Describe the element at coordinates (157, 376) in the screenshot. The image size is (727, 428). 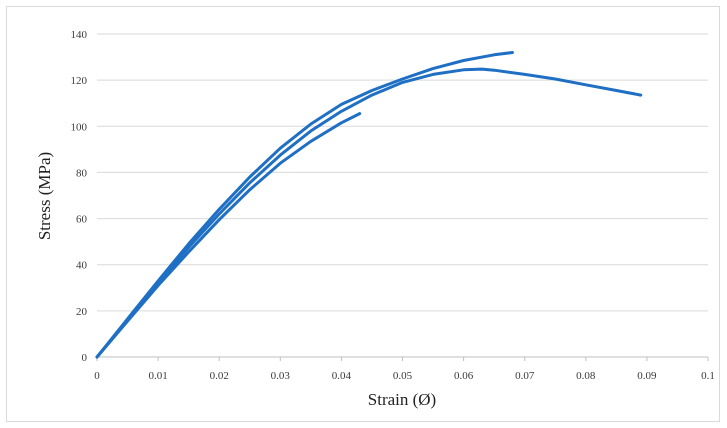
I see `x-tick-label: 0.01` at that location.